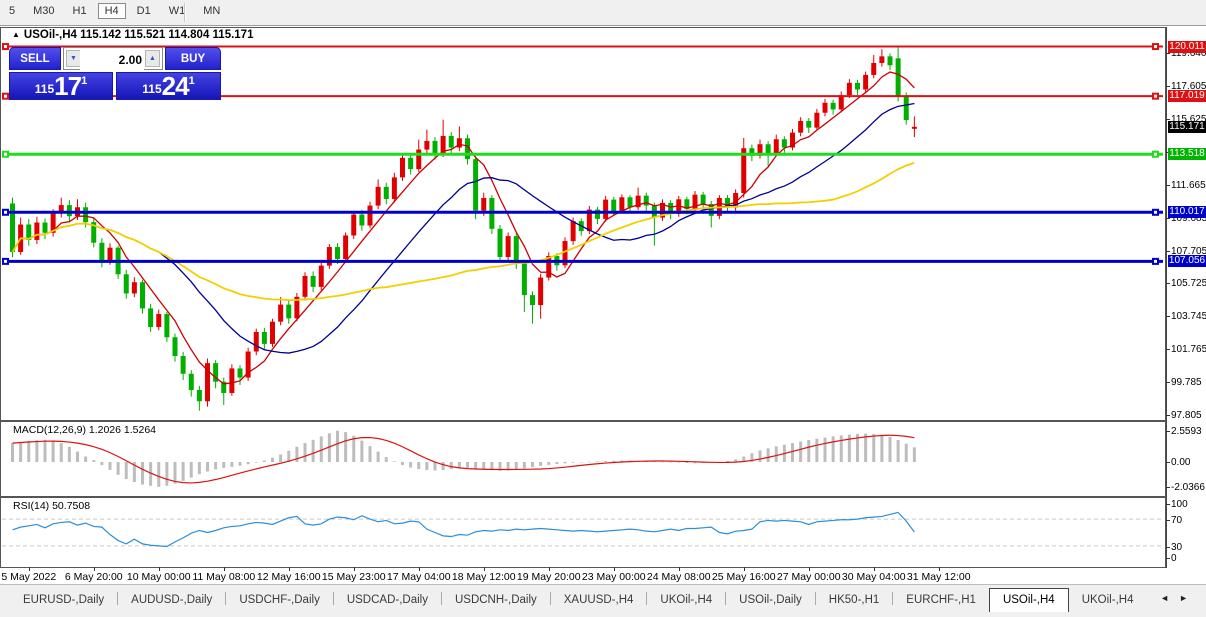 The image size is (1206, 617). What do you see at coordinates (111, 11) in the screenshot?
I see `timeframe-button-h4: H4` at bounding box center [111, 11].